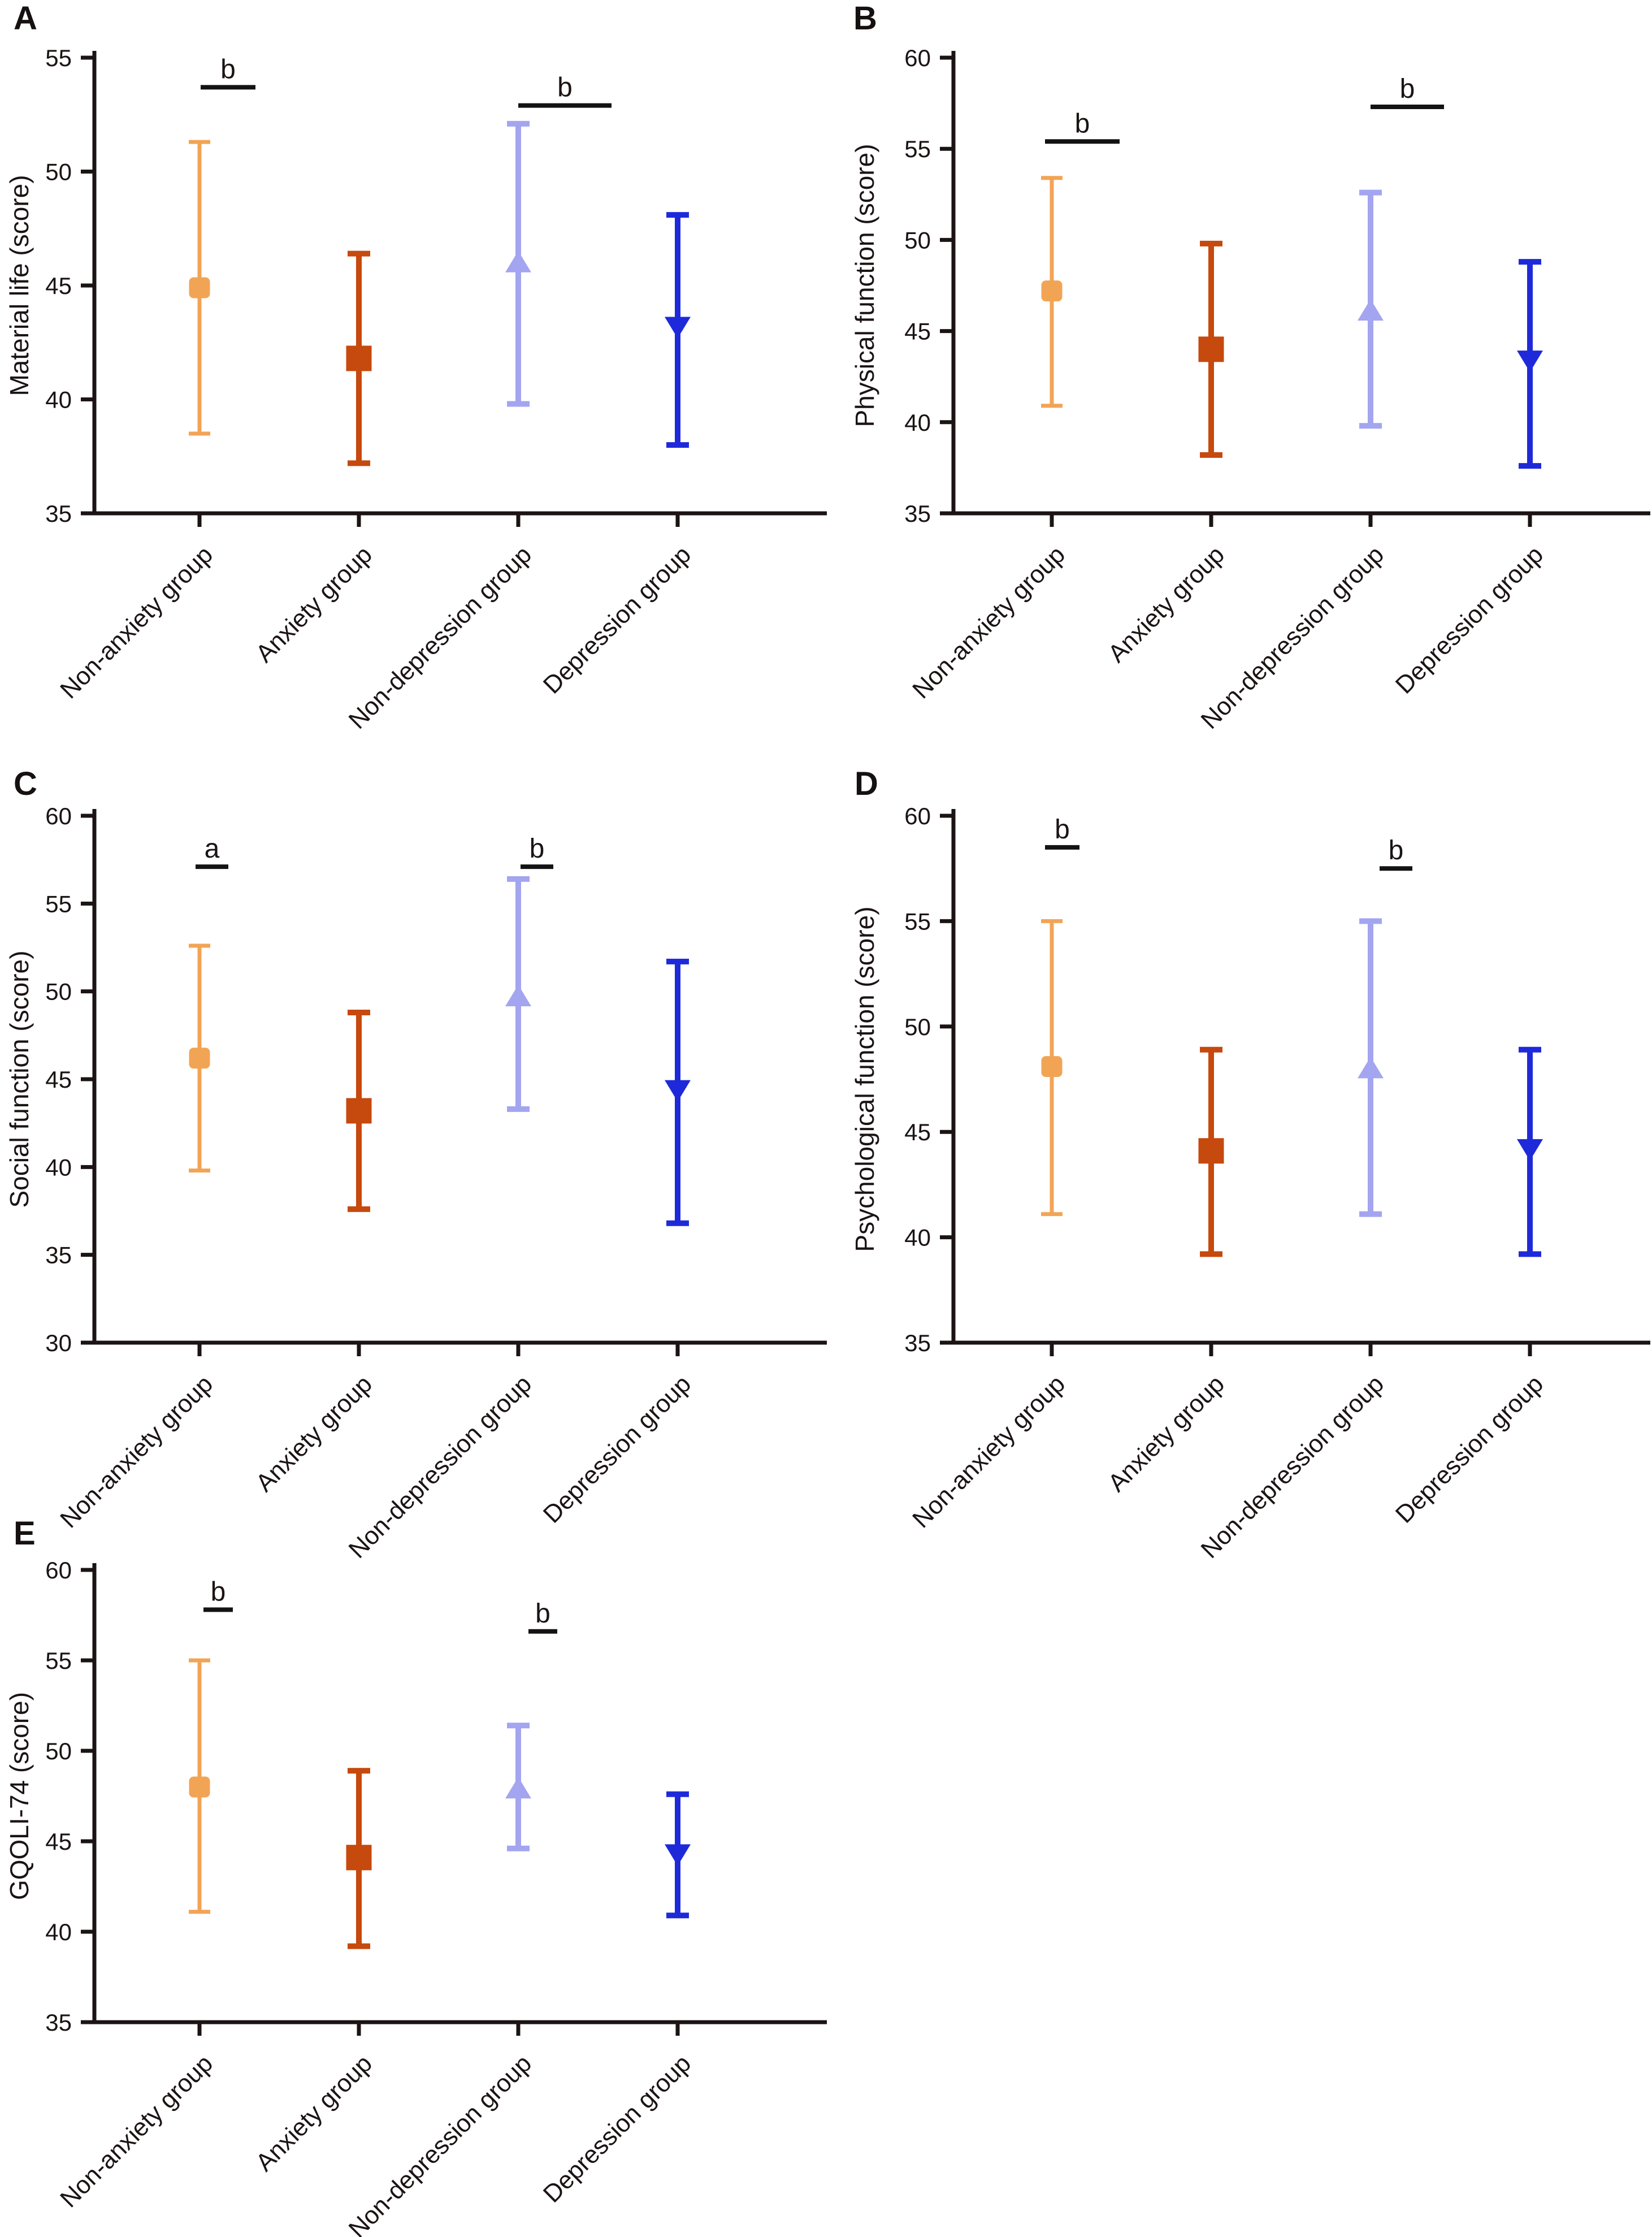 The height and width of the screenshot is (2237, 1652). Describe the element at coordinates (1082, 124) in the screenshot. I see `significance-letter-b-0: b` at that location.